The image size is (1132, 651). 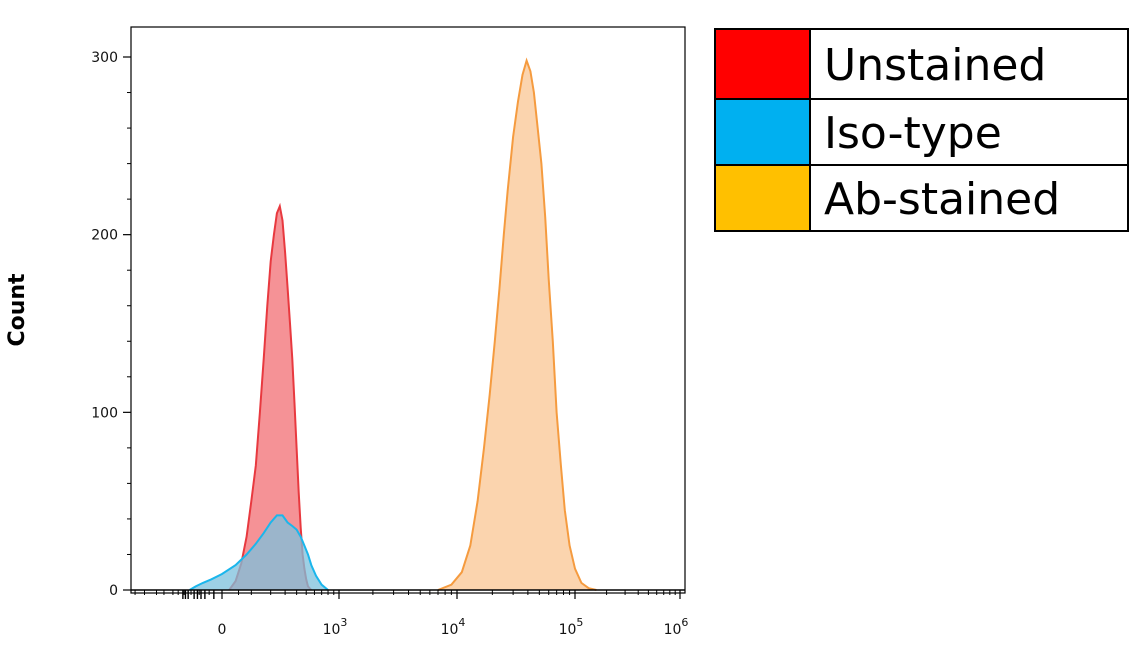 I want to click on y-tick-label: 100, so click(x=104, y=413).